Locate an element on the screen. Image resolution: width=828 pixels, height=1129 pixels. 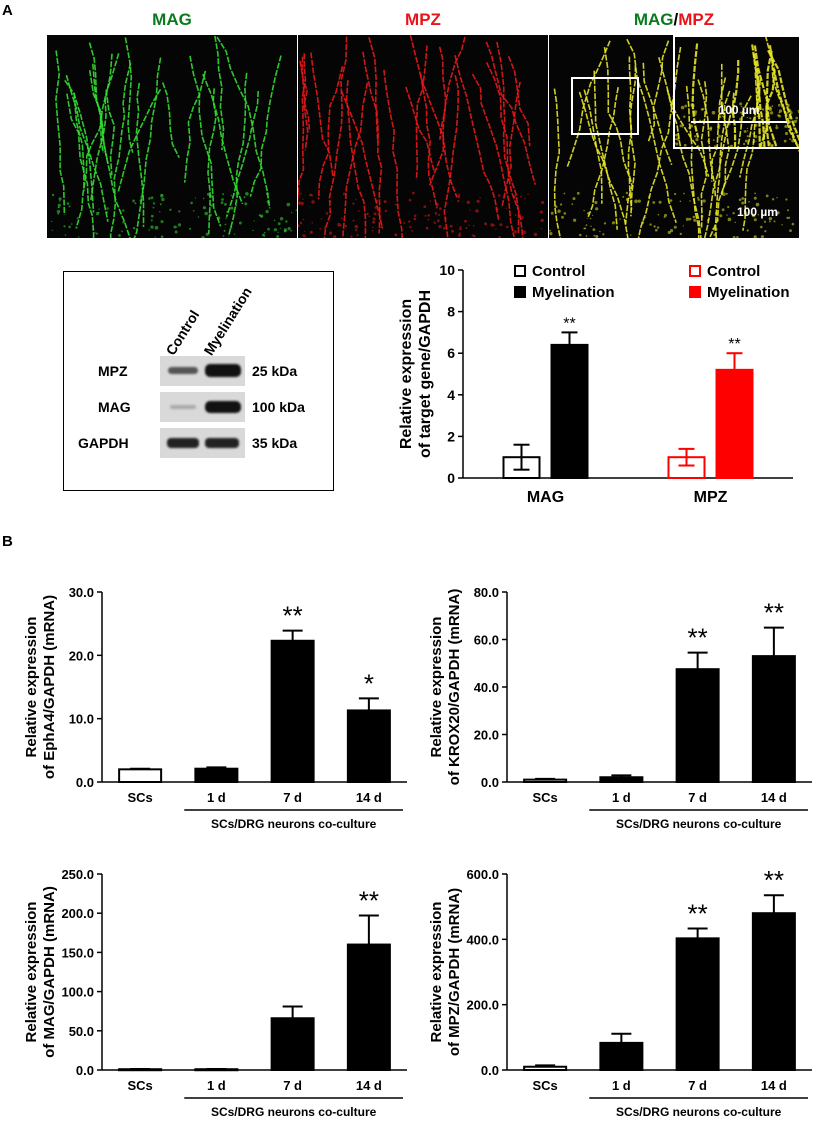
main-scale-label: 100 µm is located at coordinates (757, 212).